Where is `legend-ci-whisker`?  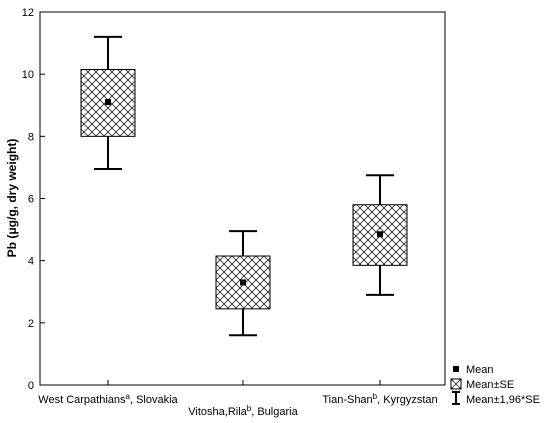 legend-ci-whisker is located at coordinates (456, 398).